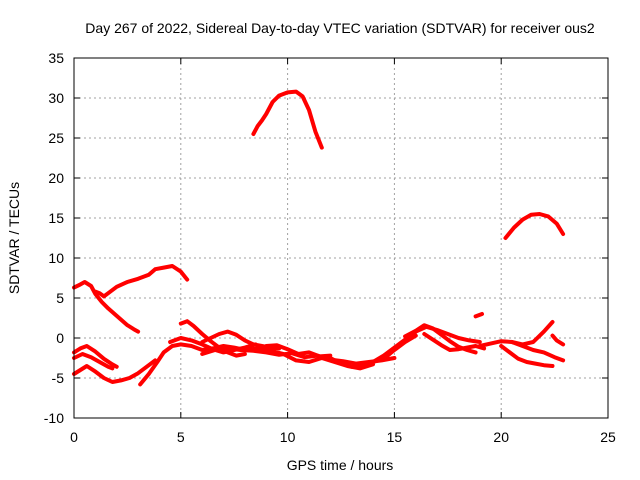 The image size is (640, 480). I want to click on x-tick-label: 5, so click(181, 437).